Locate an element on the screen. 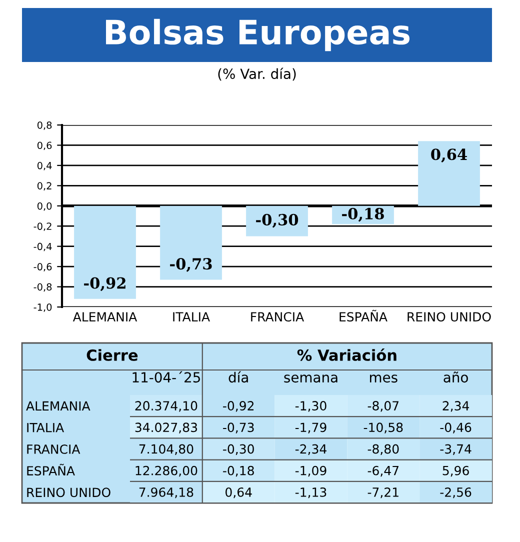 This screenshot has height=542, width=520. x-tick-label: REINO UNIDO is located at coordinates (449, 317).